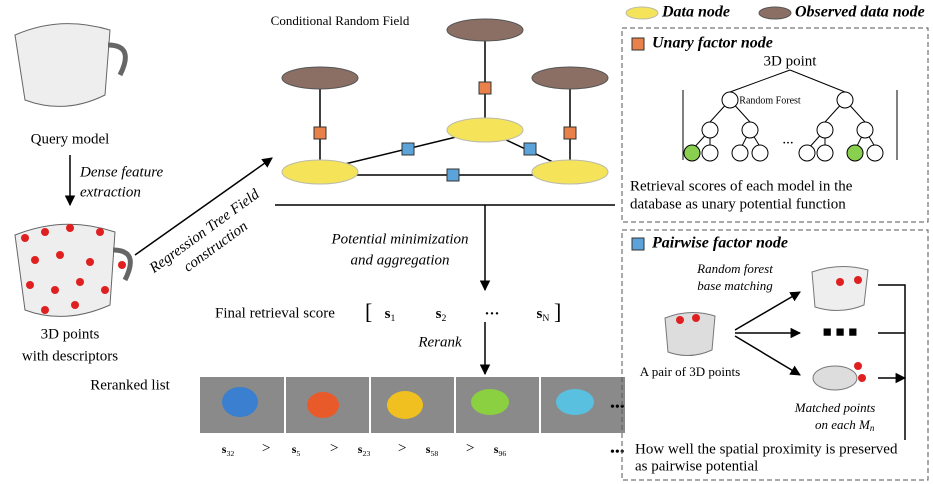  I want to click on score-symbol: ···, so click(491, 314).